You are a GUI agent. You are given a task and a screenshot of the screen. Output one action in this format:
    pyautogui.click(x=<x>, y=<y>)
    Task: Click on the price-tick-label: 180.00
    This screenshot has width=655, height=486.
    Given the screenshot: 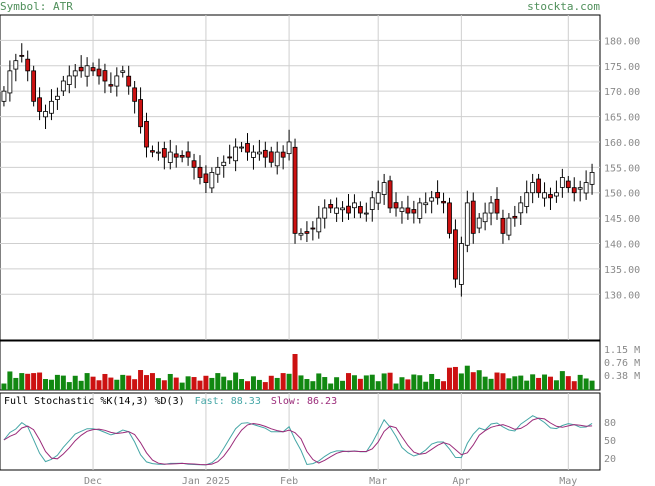 What is the action you would take?
    pyautogui.click(x=622, y=41)
    